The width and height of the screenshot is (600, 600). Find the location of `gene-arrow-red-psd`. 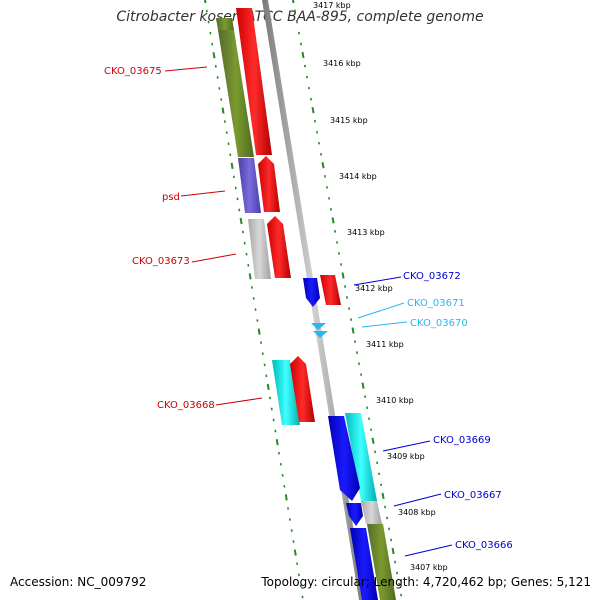

gene-arrow-red-psd is located at coordinates (269, 184).